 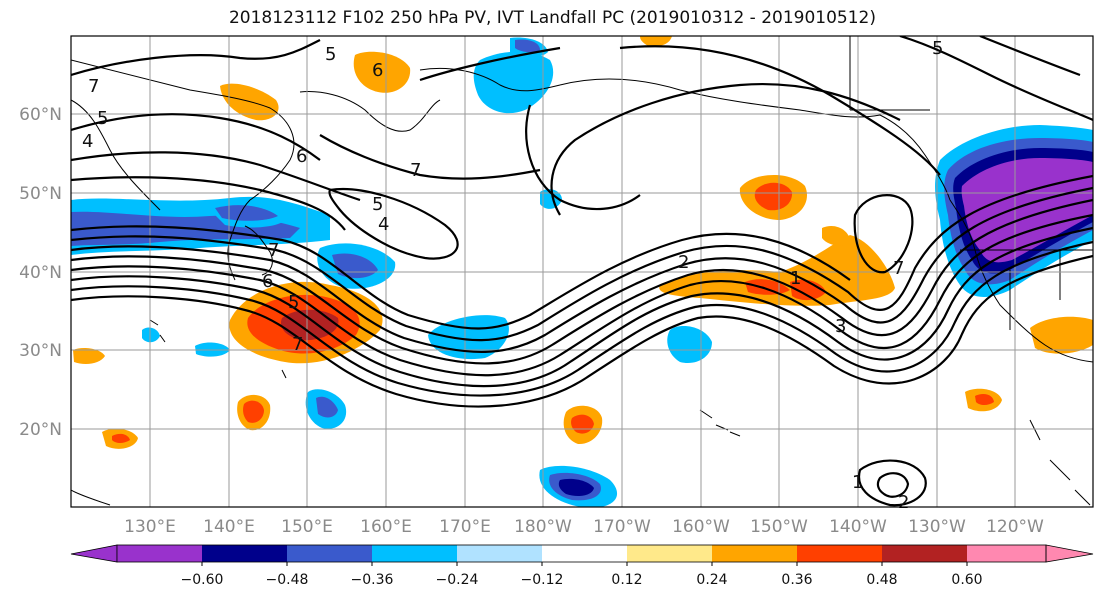 I want to click on lon-label: 130°E, so click(x=150, y=527).